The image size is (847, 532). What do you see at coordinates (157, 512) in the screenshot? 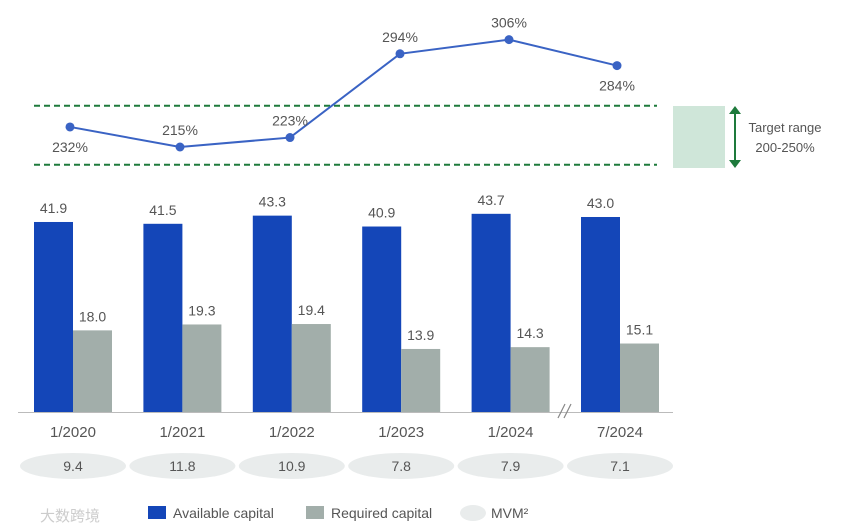
I see `legend-swatch-available` at bounding box center [157, 512].